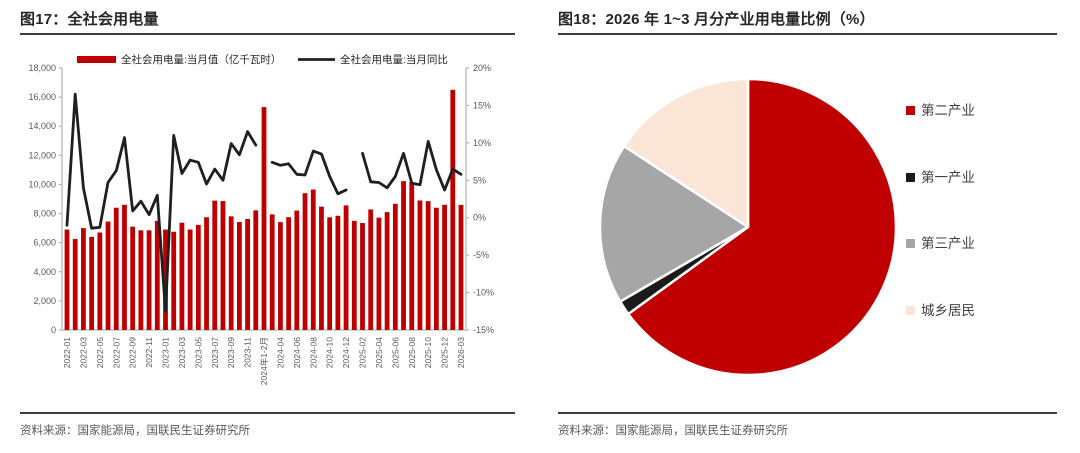  Describe the element at coordinates (479, 180) in the screenshot. I see `right-axis-label: 5%` at that location.